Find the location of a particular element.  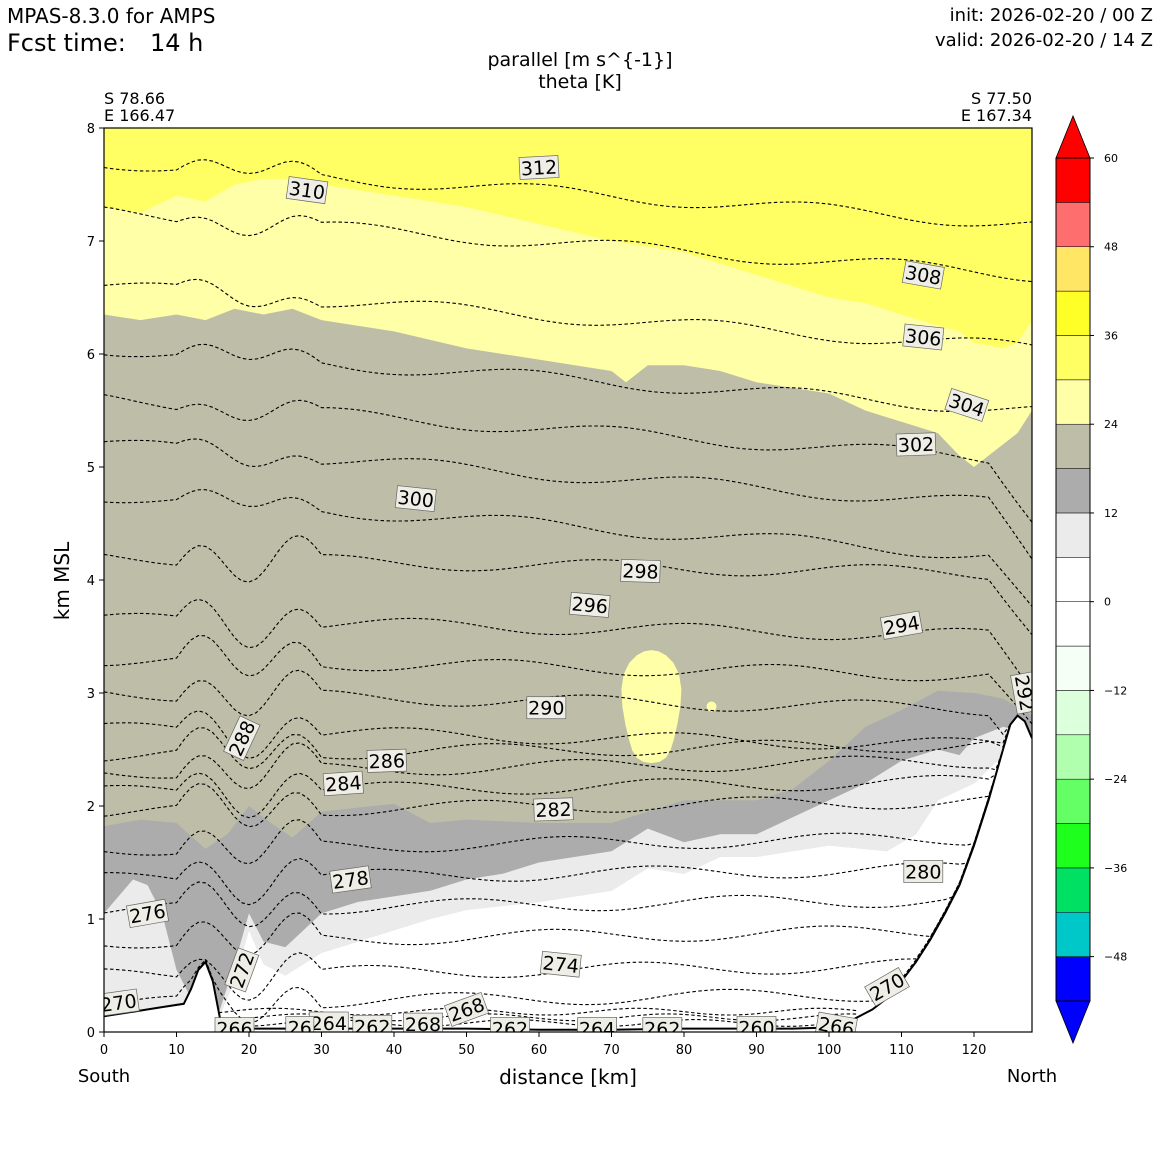

theta-label-group: 26 is located at coordinates (300, 1028).